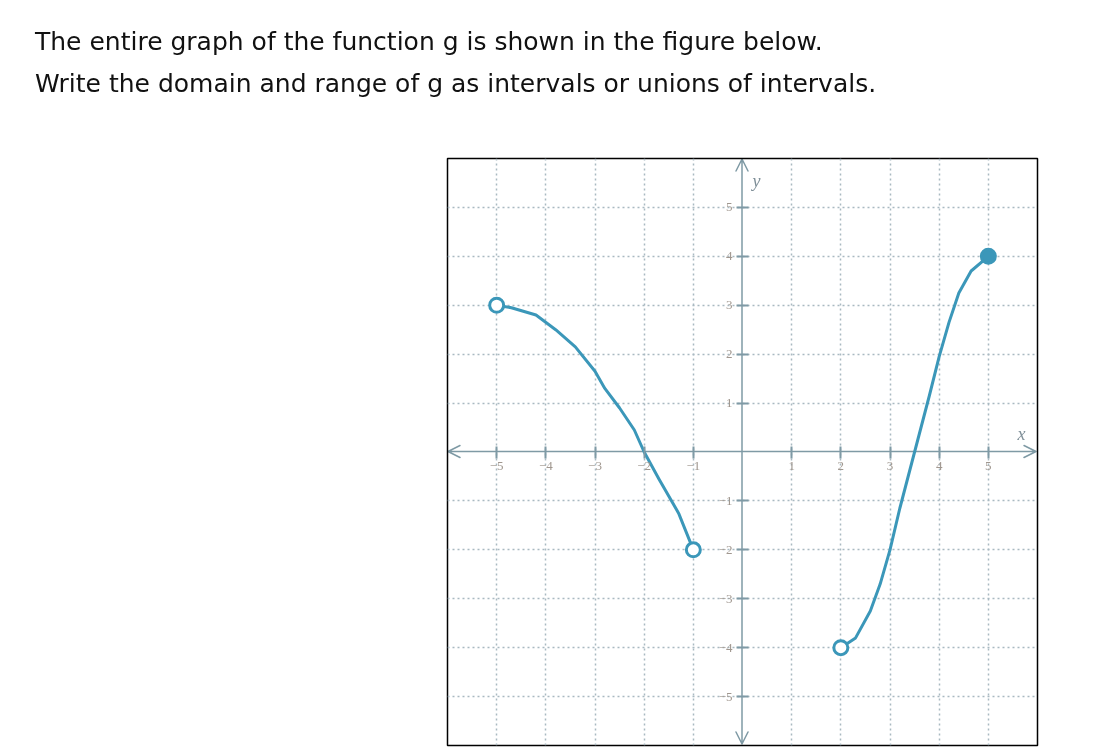  Describe the element at coordinates (1021, 434) in the screenshot. I see `x-axis-title: x` at that location.